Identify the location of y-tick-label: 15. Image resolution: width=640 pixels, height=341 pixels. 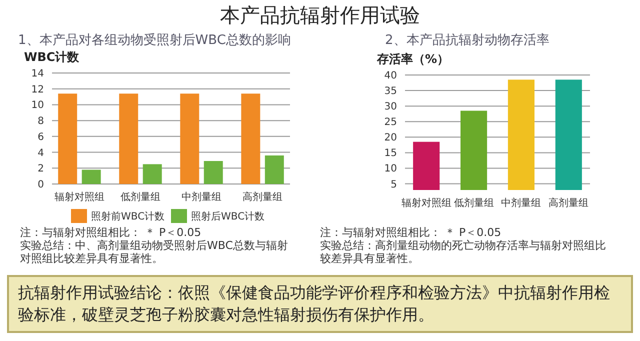
(390, 154).